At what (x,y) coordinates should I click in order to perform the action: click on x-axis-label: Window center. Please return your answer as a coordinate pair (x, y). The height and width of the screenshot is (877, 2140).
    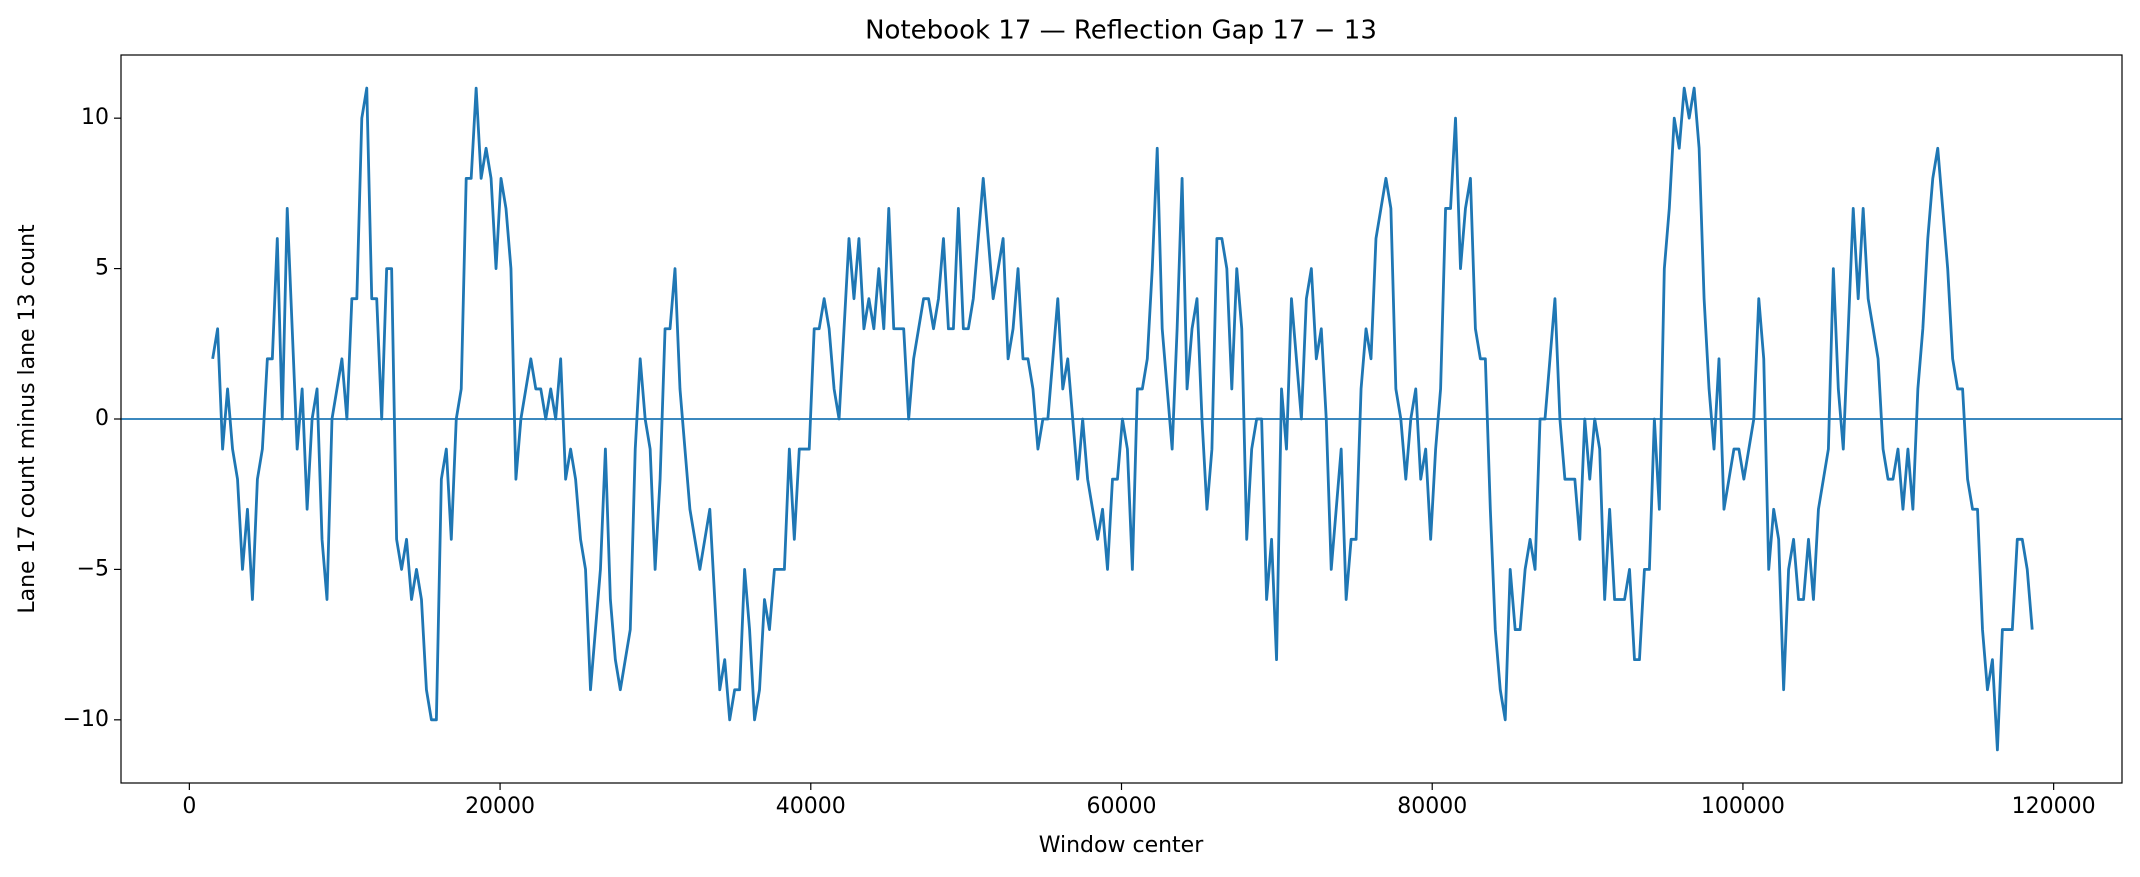
    Looking at the image, I should click on (1121, 845).